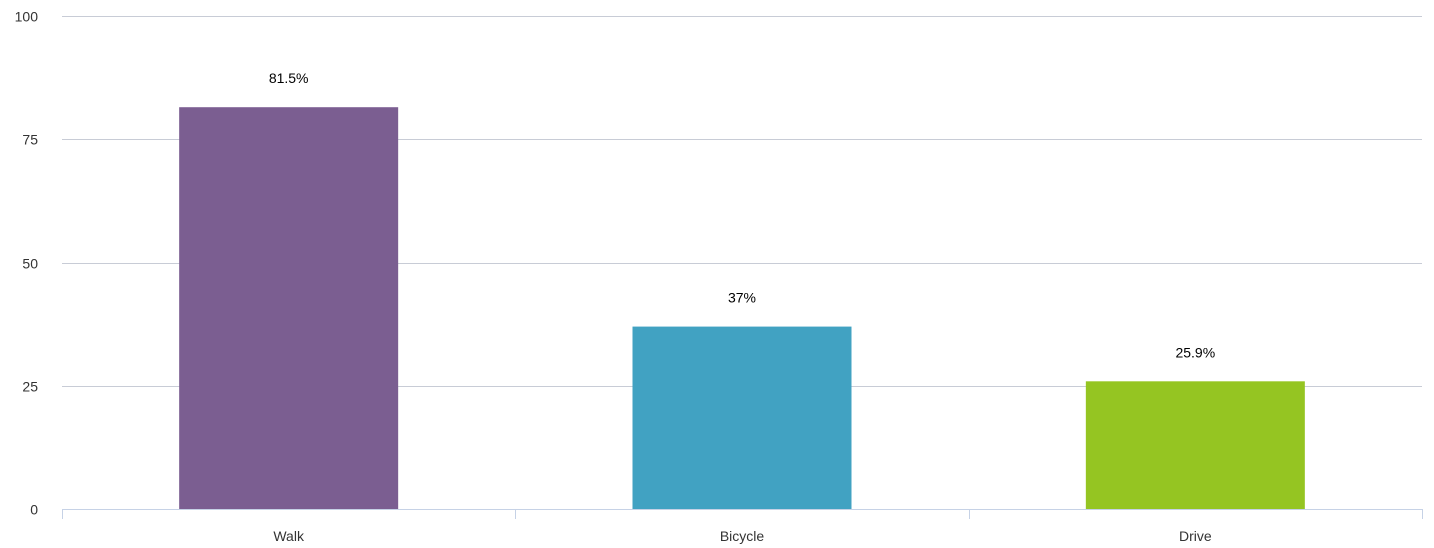 The image size is (1434, 548). Describe the element at coordinates (30, 264) in the screenshot. I see `y-tick-label: 50` at that location.